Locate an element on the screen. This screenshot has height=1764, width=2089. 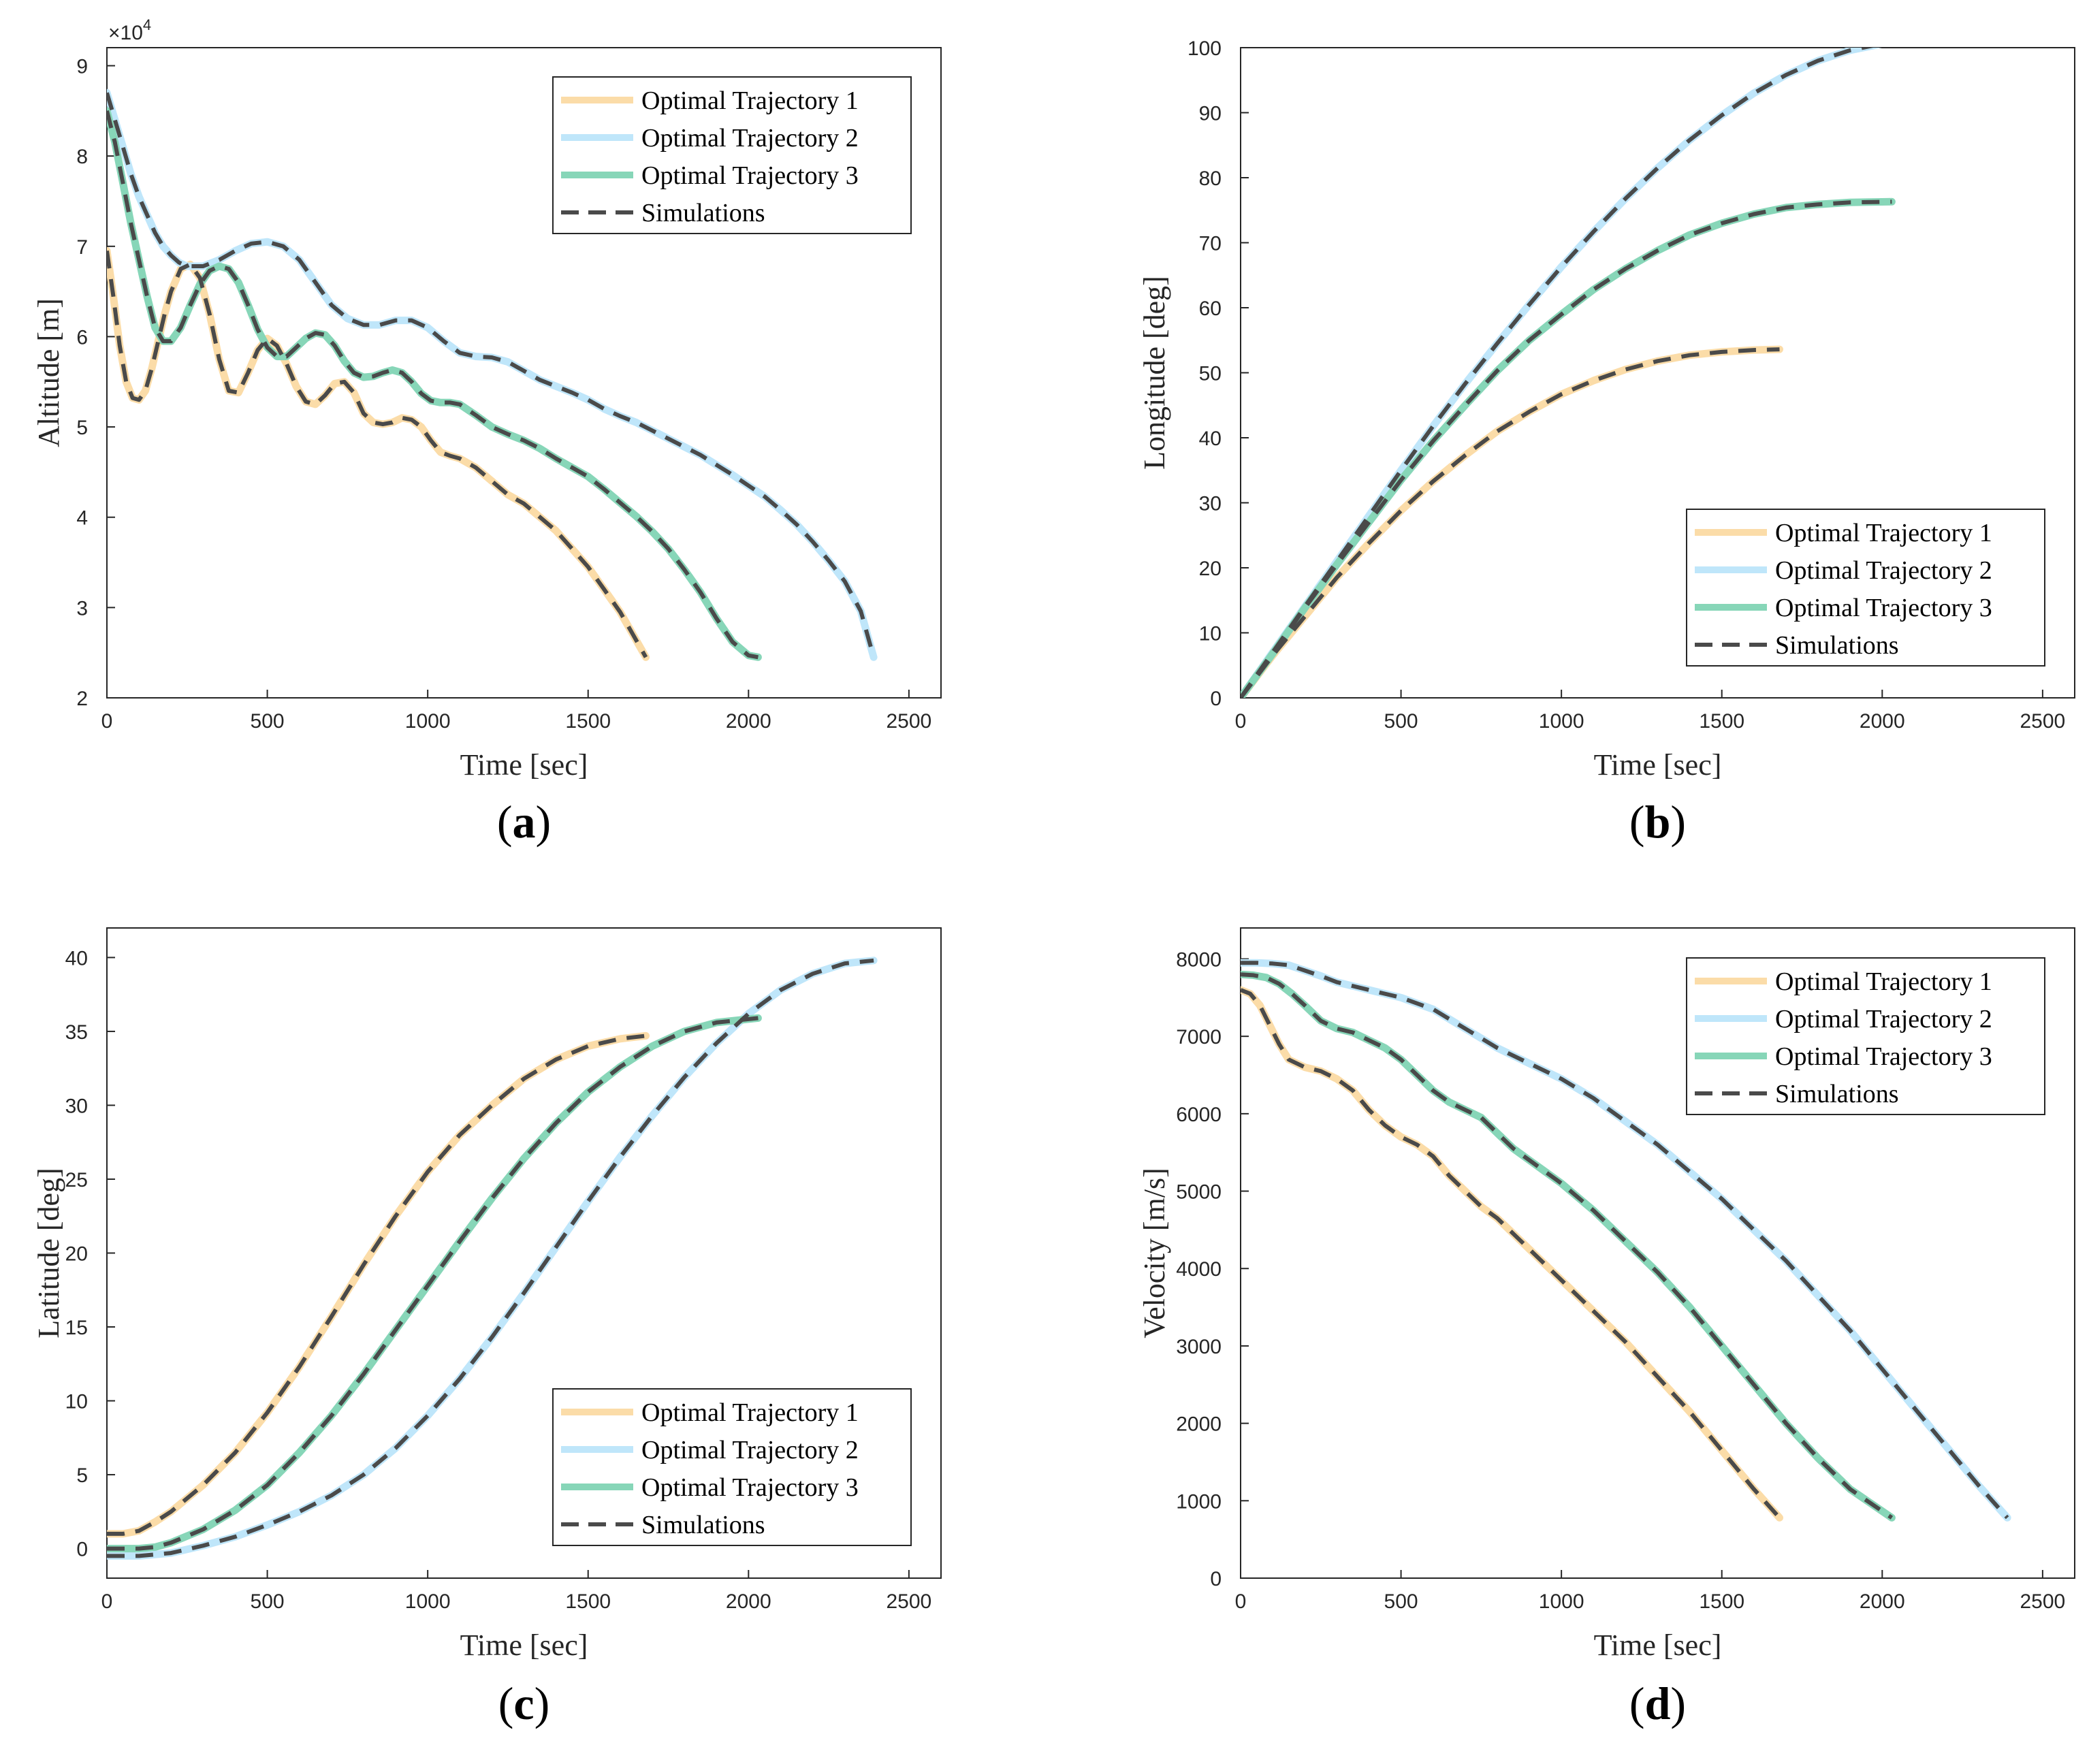
y-tick-label: 7000 is located at coordinates (1199, 1037).